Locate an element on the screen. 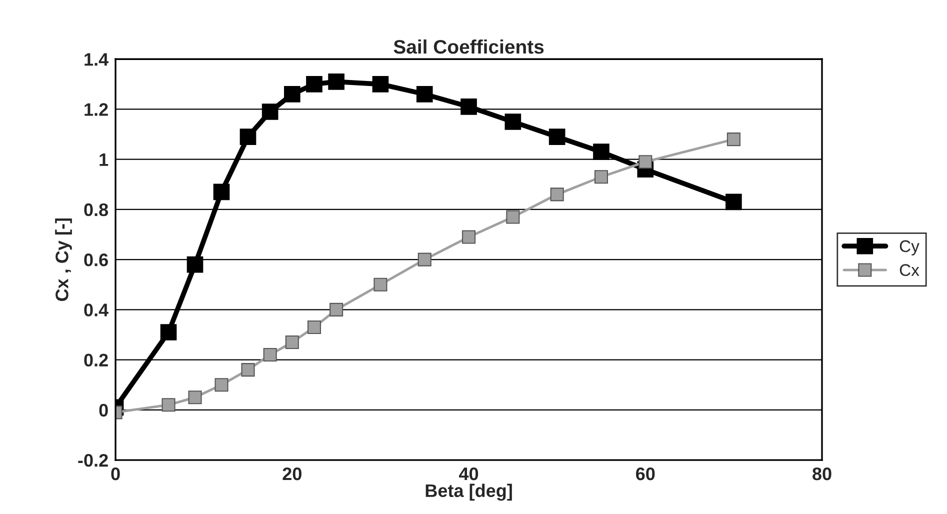  y-tick-label: 1 is located at coordinates (104, 159).